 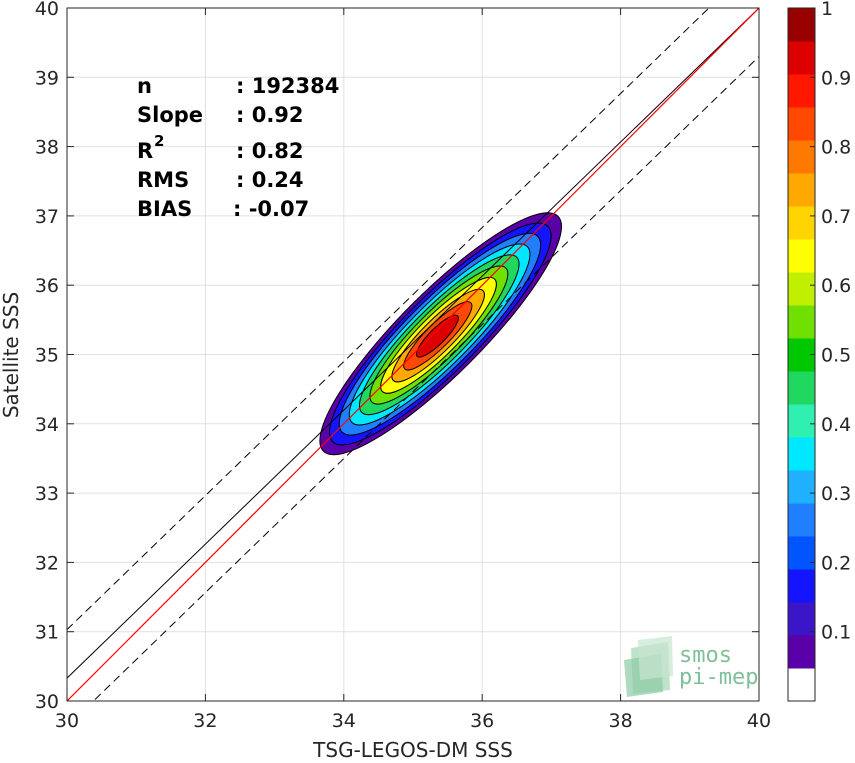 What do you see at coordinates (47, 563) in the screenshot?
I see `y-tick-label: 32` at bounding box center [47, 563].